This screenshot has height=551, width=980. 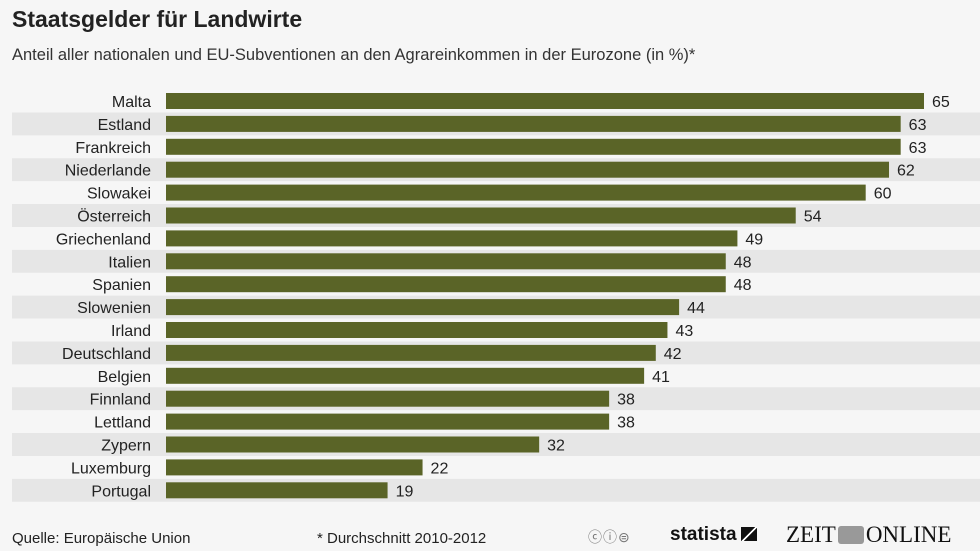 What do you see at coordinates (114, 217) in the screenshot?
I see `category-label: Österreich` at bounding box center [114, 217].